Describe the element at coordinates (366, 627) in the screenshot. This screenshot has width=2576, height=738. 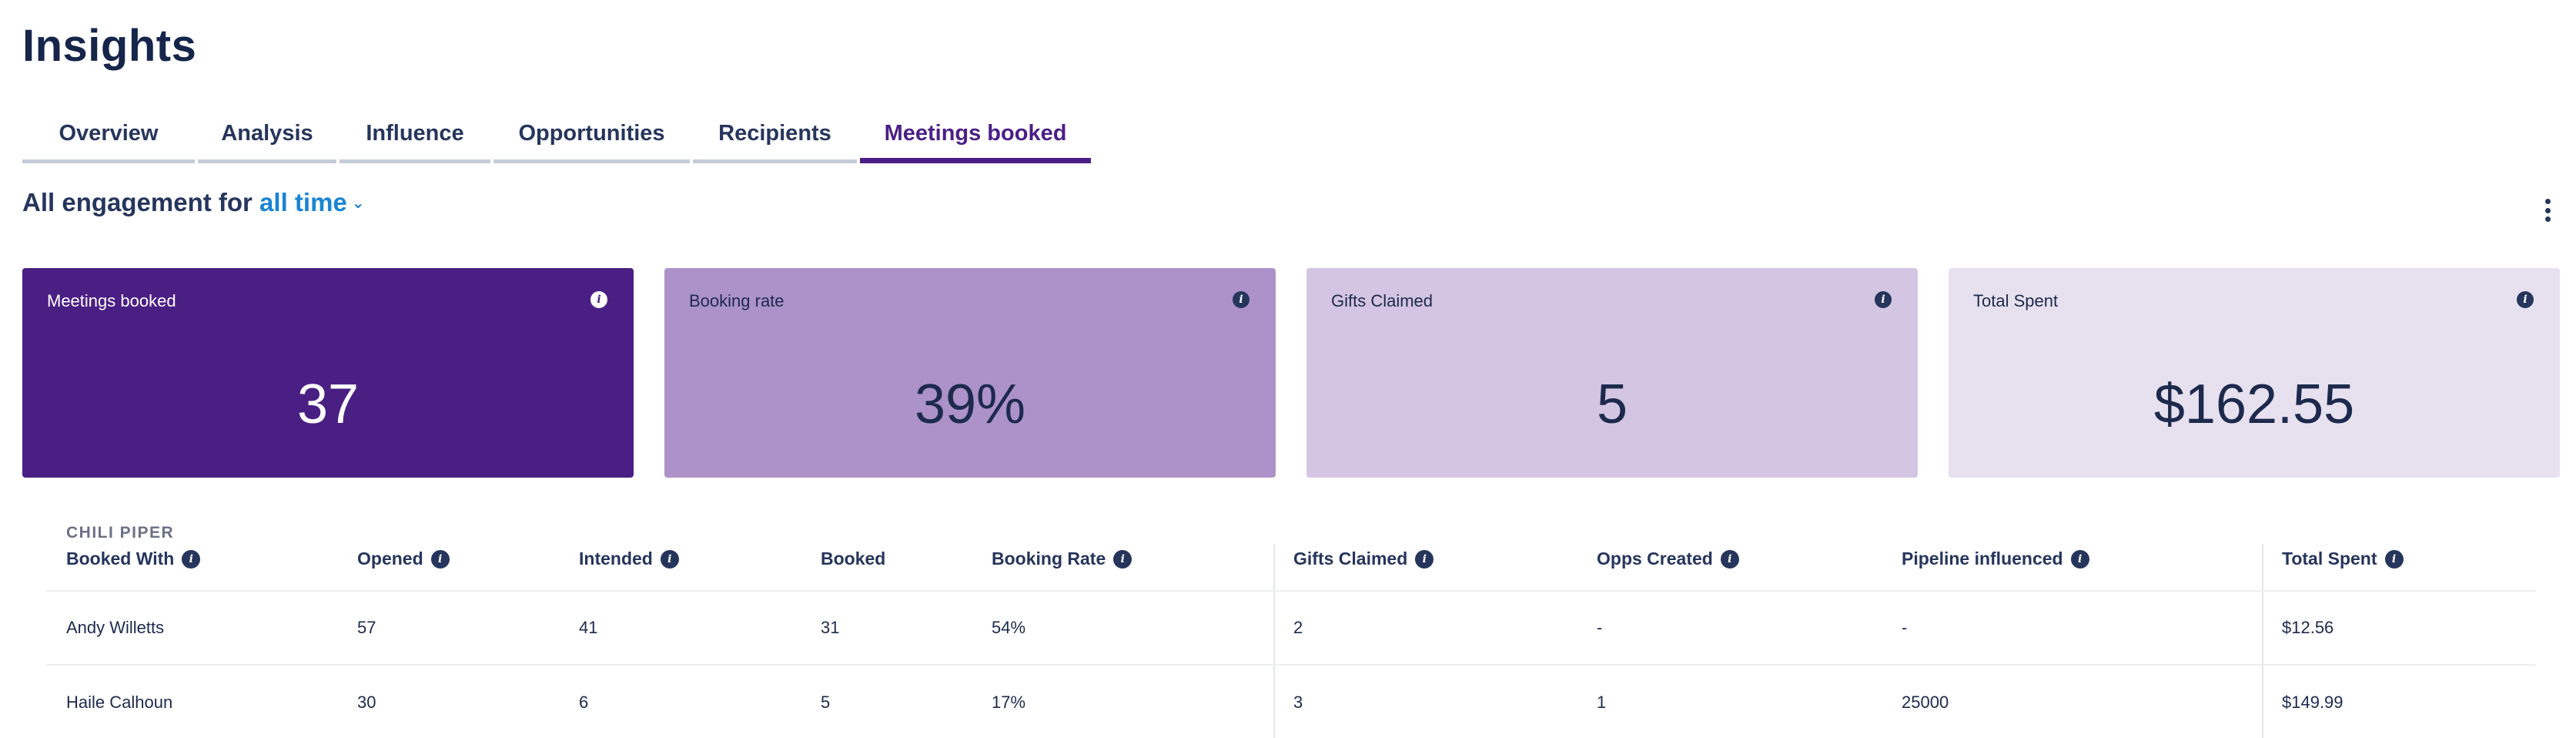
I see `table-cell: 57` at that location.